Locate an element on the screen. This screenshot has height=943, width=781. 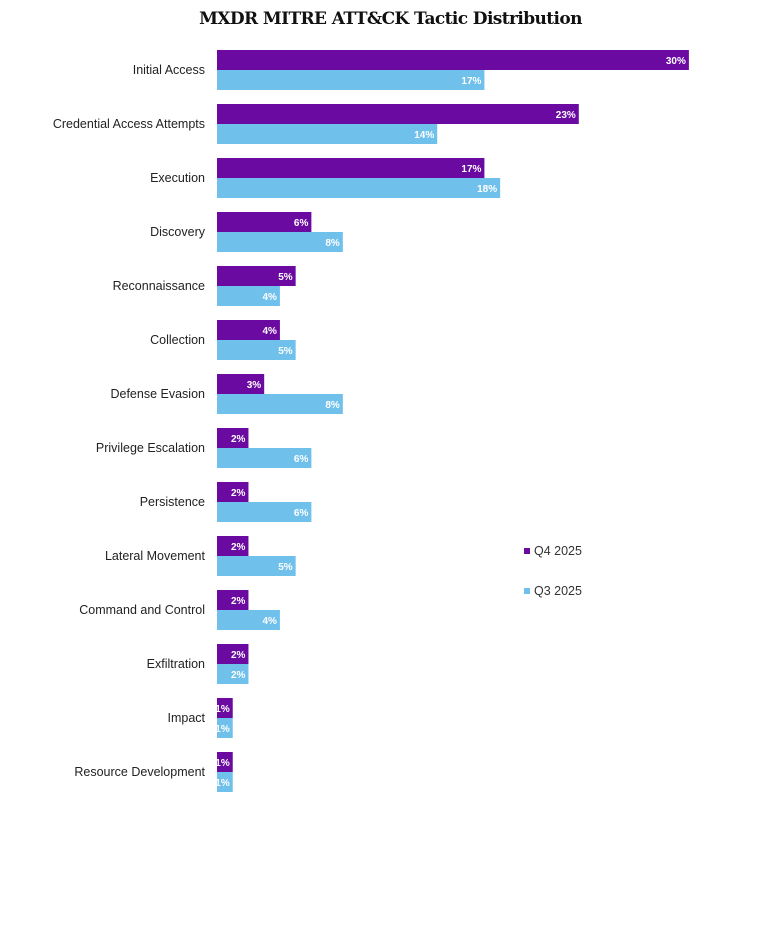
category-label-execution: Execution is located at coordinates (177, 178).